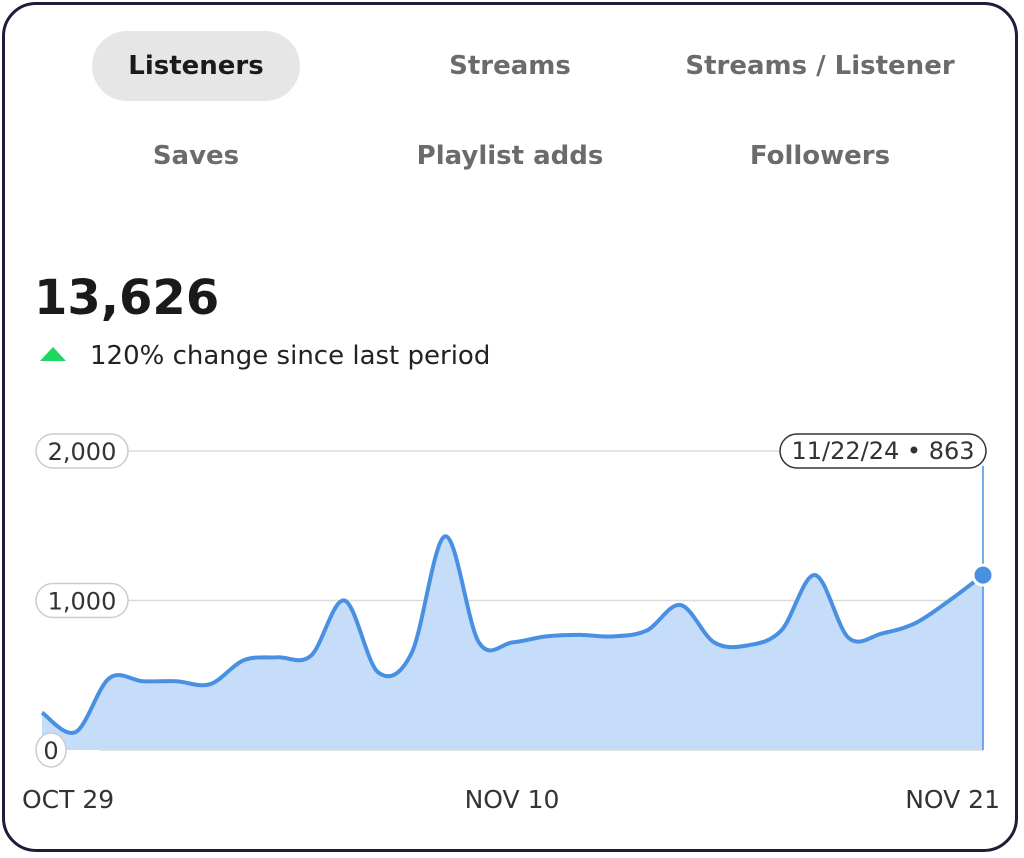 The image size is (1024, 858). I want to click on y-tick-label: 2,000, so click(82, 452).